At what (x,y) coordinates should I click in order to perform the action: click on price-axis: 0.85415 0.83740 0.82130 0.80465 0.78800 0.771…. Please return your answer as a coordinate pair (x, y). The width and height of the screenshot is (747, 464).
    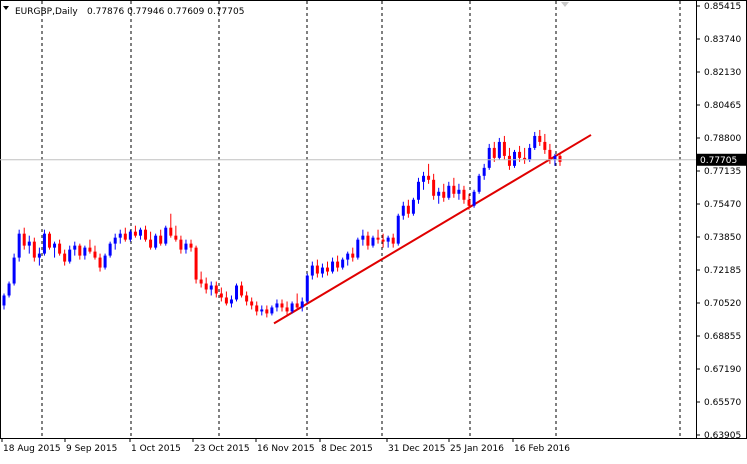
    Looking at the image, I should click on (718, 221).